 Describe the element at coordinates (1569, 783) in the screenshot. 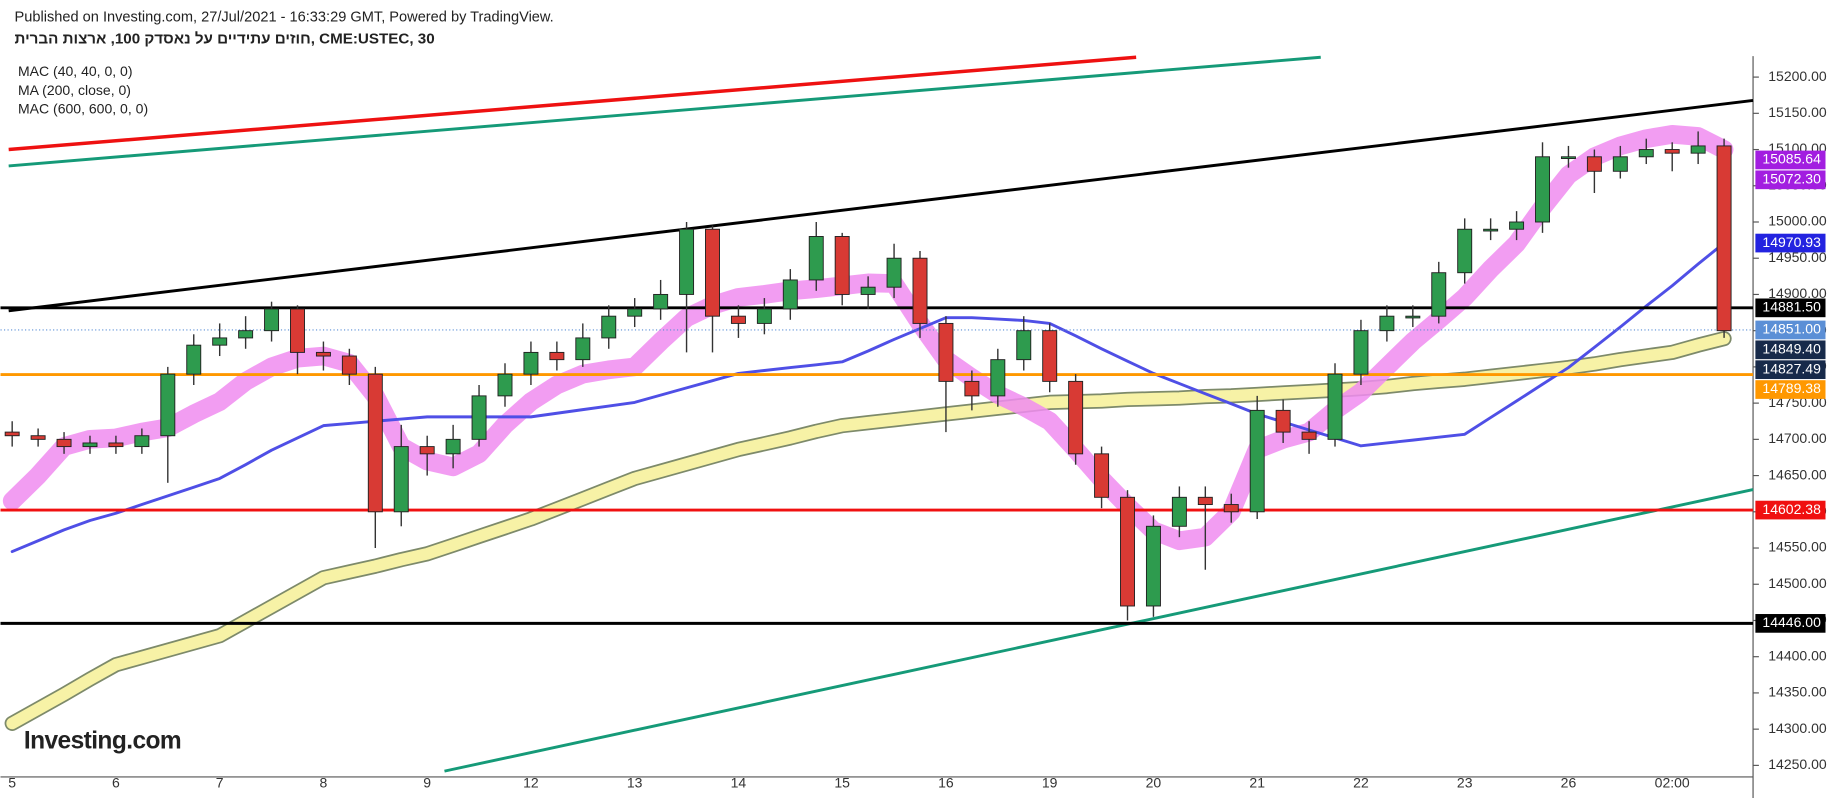

I see `x-tick-label: 26` at that location.